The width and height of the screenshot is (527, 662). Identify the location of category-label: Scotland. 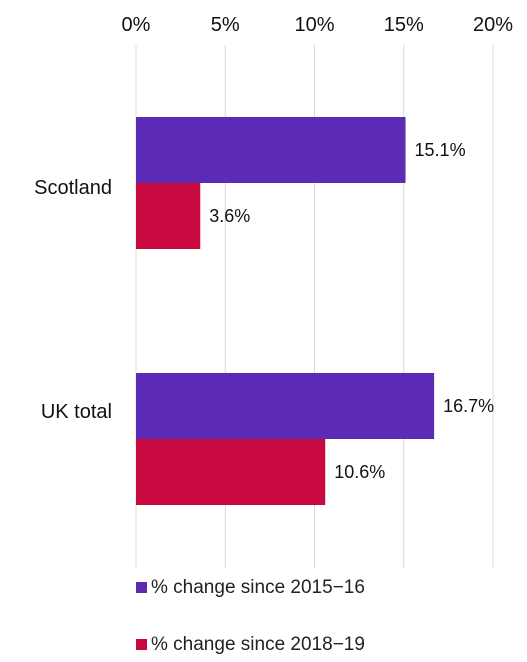
(73, 188).